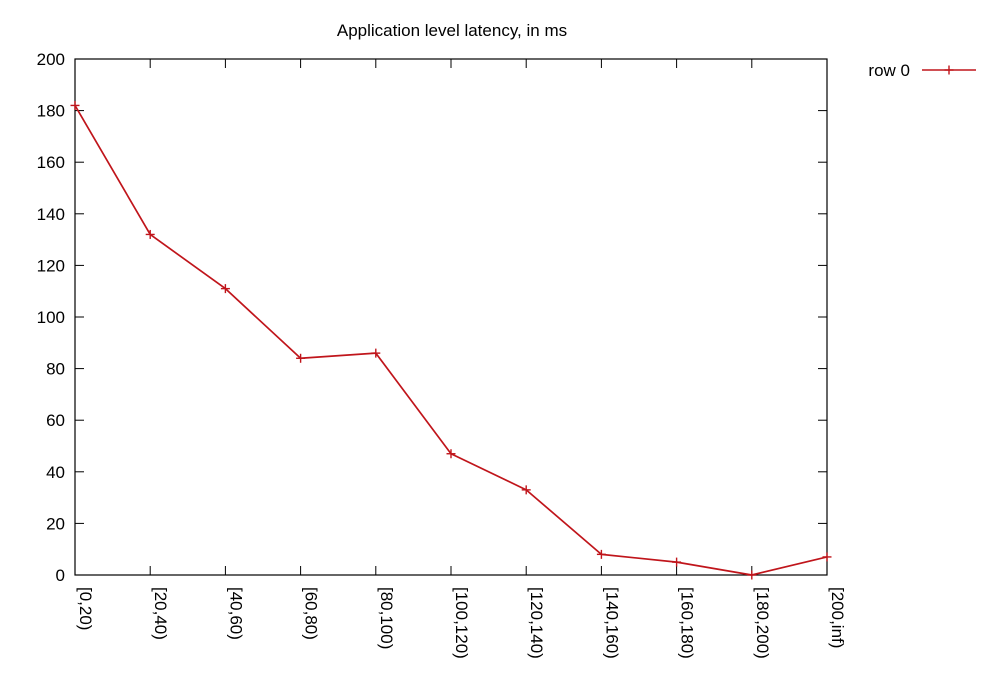 The image size is (1000, 700). I want to click on y-tick-label-140: 140, so click(51, 214).